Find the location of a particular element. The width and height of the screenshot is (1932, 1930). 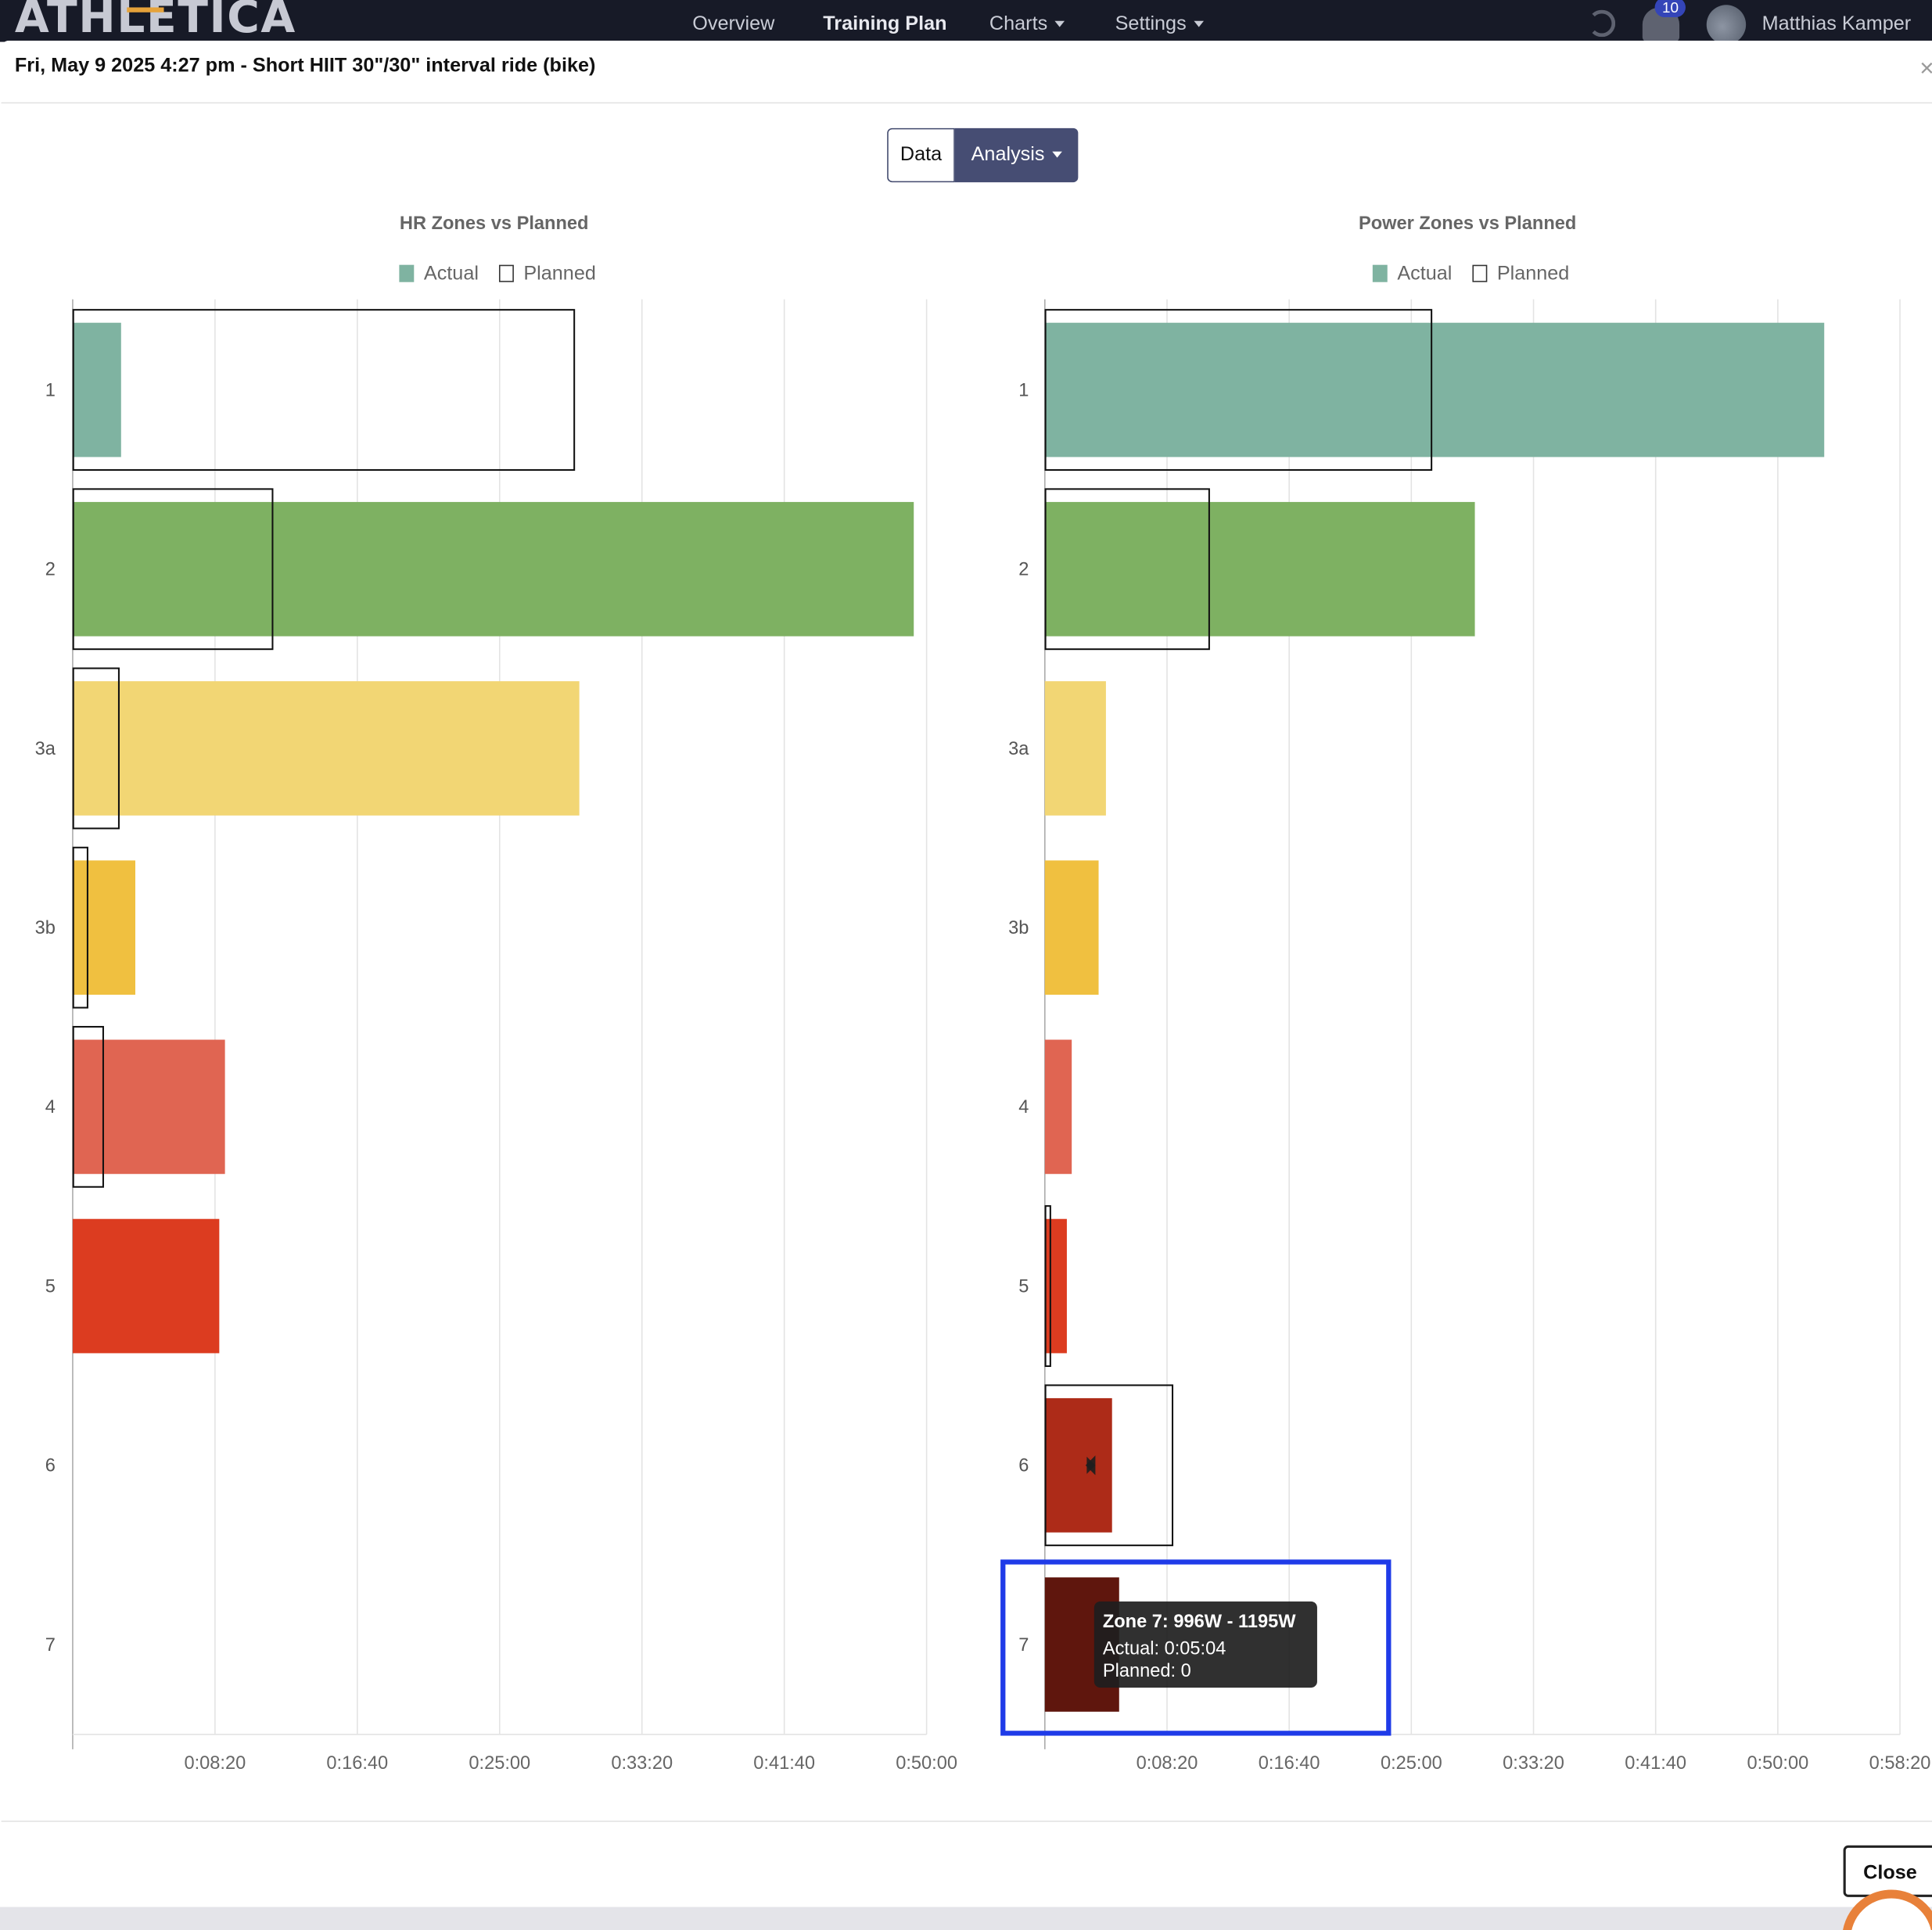

notification-badge: 10 is located at coordinates (1670, 9).